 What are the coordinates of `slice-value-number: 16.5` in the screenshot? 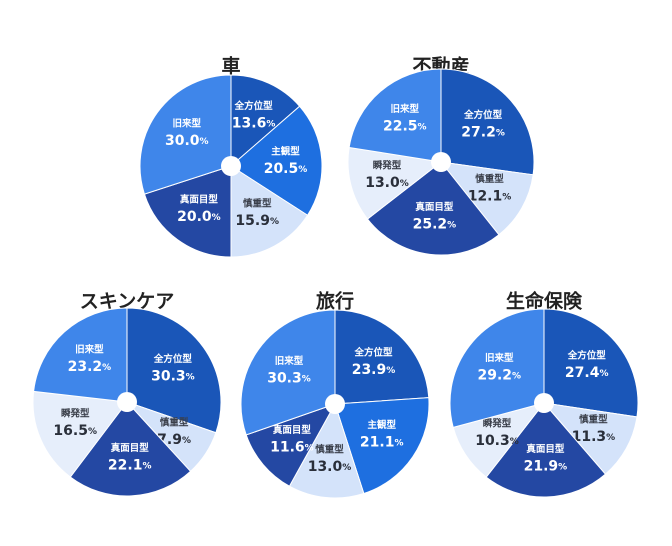 It's located at (70, 431).